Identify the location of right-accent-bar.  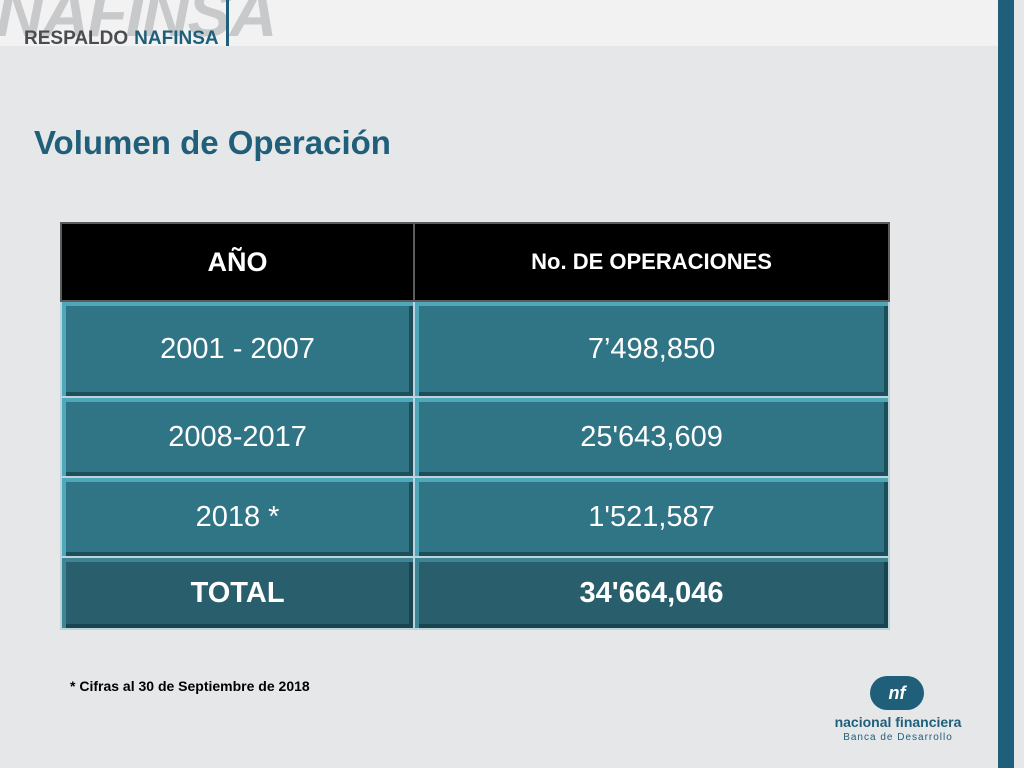
(1006, 384).